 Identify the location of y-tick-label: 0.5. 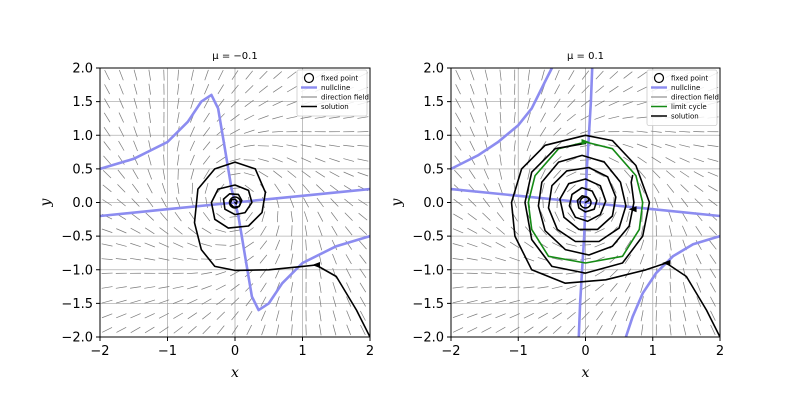
(82, 169).